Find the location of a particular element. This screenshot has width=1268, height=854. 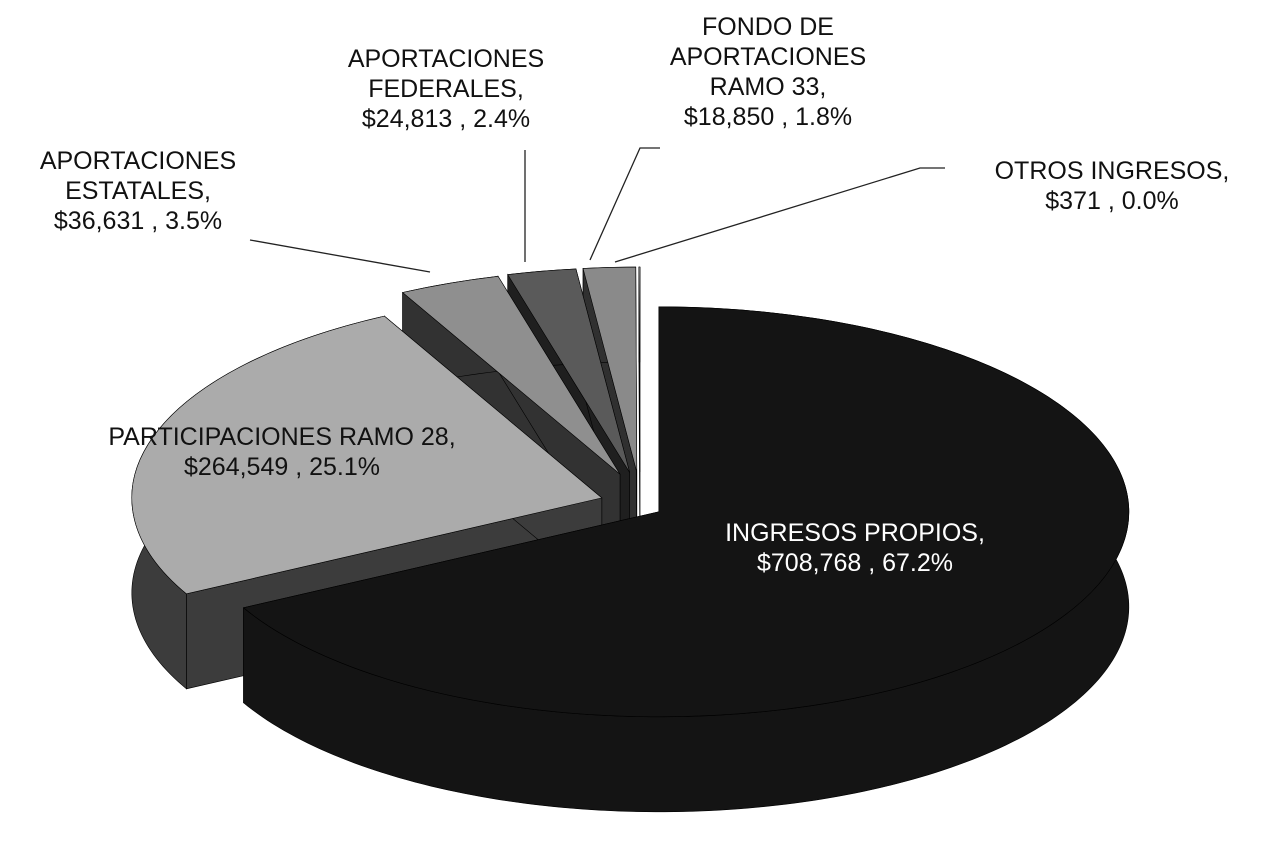

value-group: $24,813 , 2.4% is located at coordinates (446, 119).